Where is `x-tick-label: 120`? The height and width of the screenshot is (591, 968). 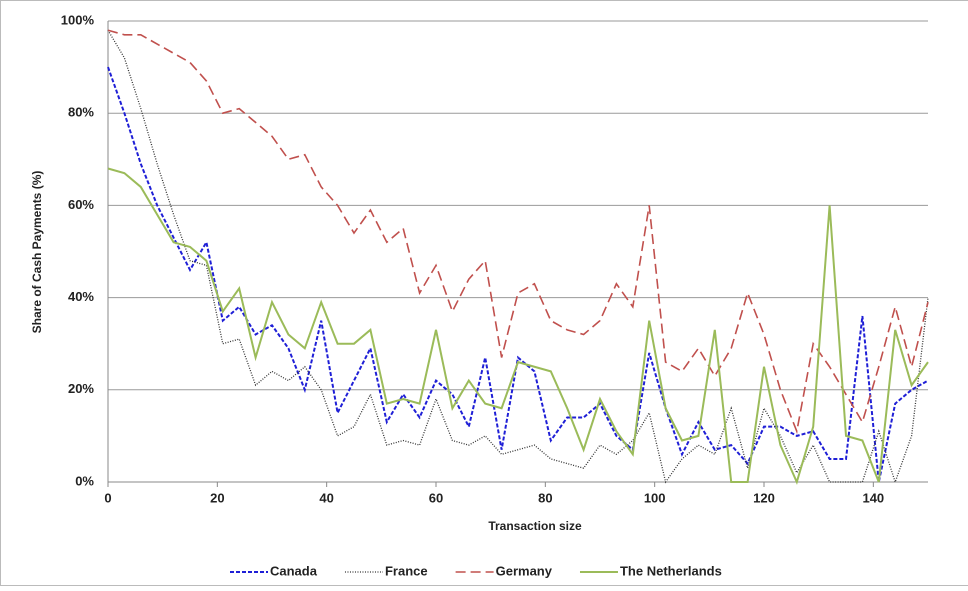 x-tick-label: 120 is located at coordinates (764, 497).